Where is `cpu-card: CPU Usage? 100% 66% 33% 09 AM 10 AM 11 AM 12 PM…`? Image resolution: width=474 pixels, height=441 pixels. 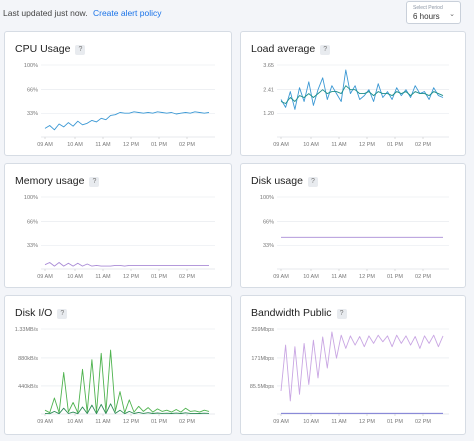
cpu-card: CPU Usage? 100% 66% 33% 09 AM 10 AM 11 AM 12 PM… is located at coordinates (118, 93).